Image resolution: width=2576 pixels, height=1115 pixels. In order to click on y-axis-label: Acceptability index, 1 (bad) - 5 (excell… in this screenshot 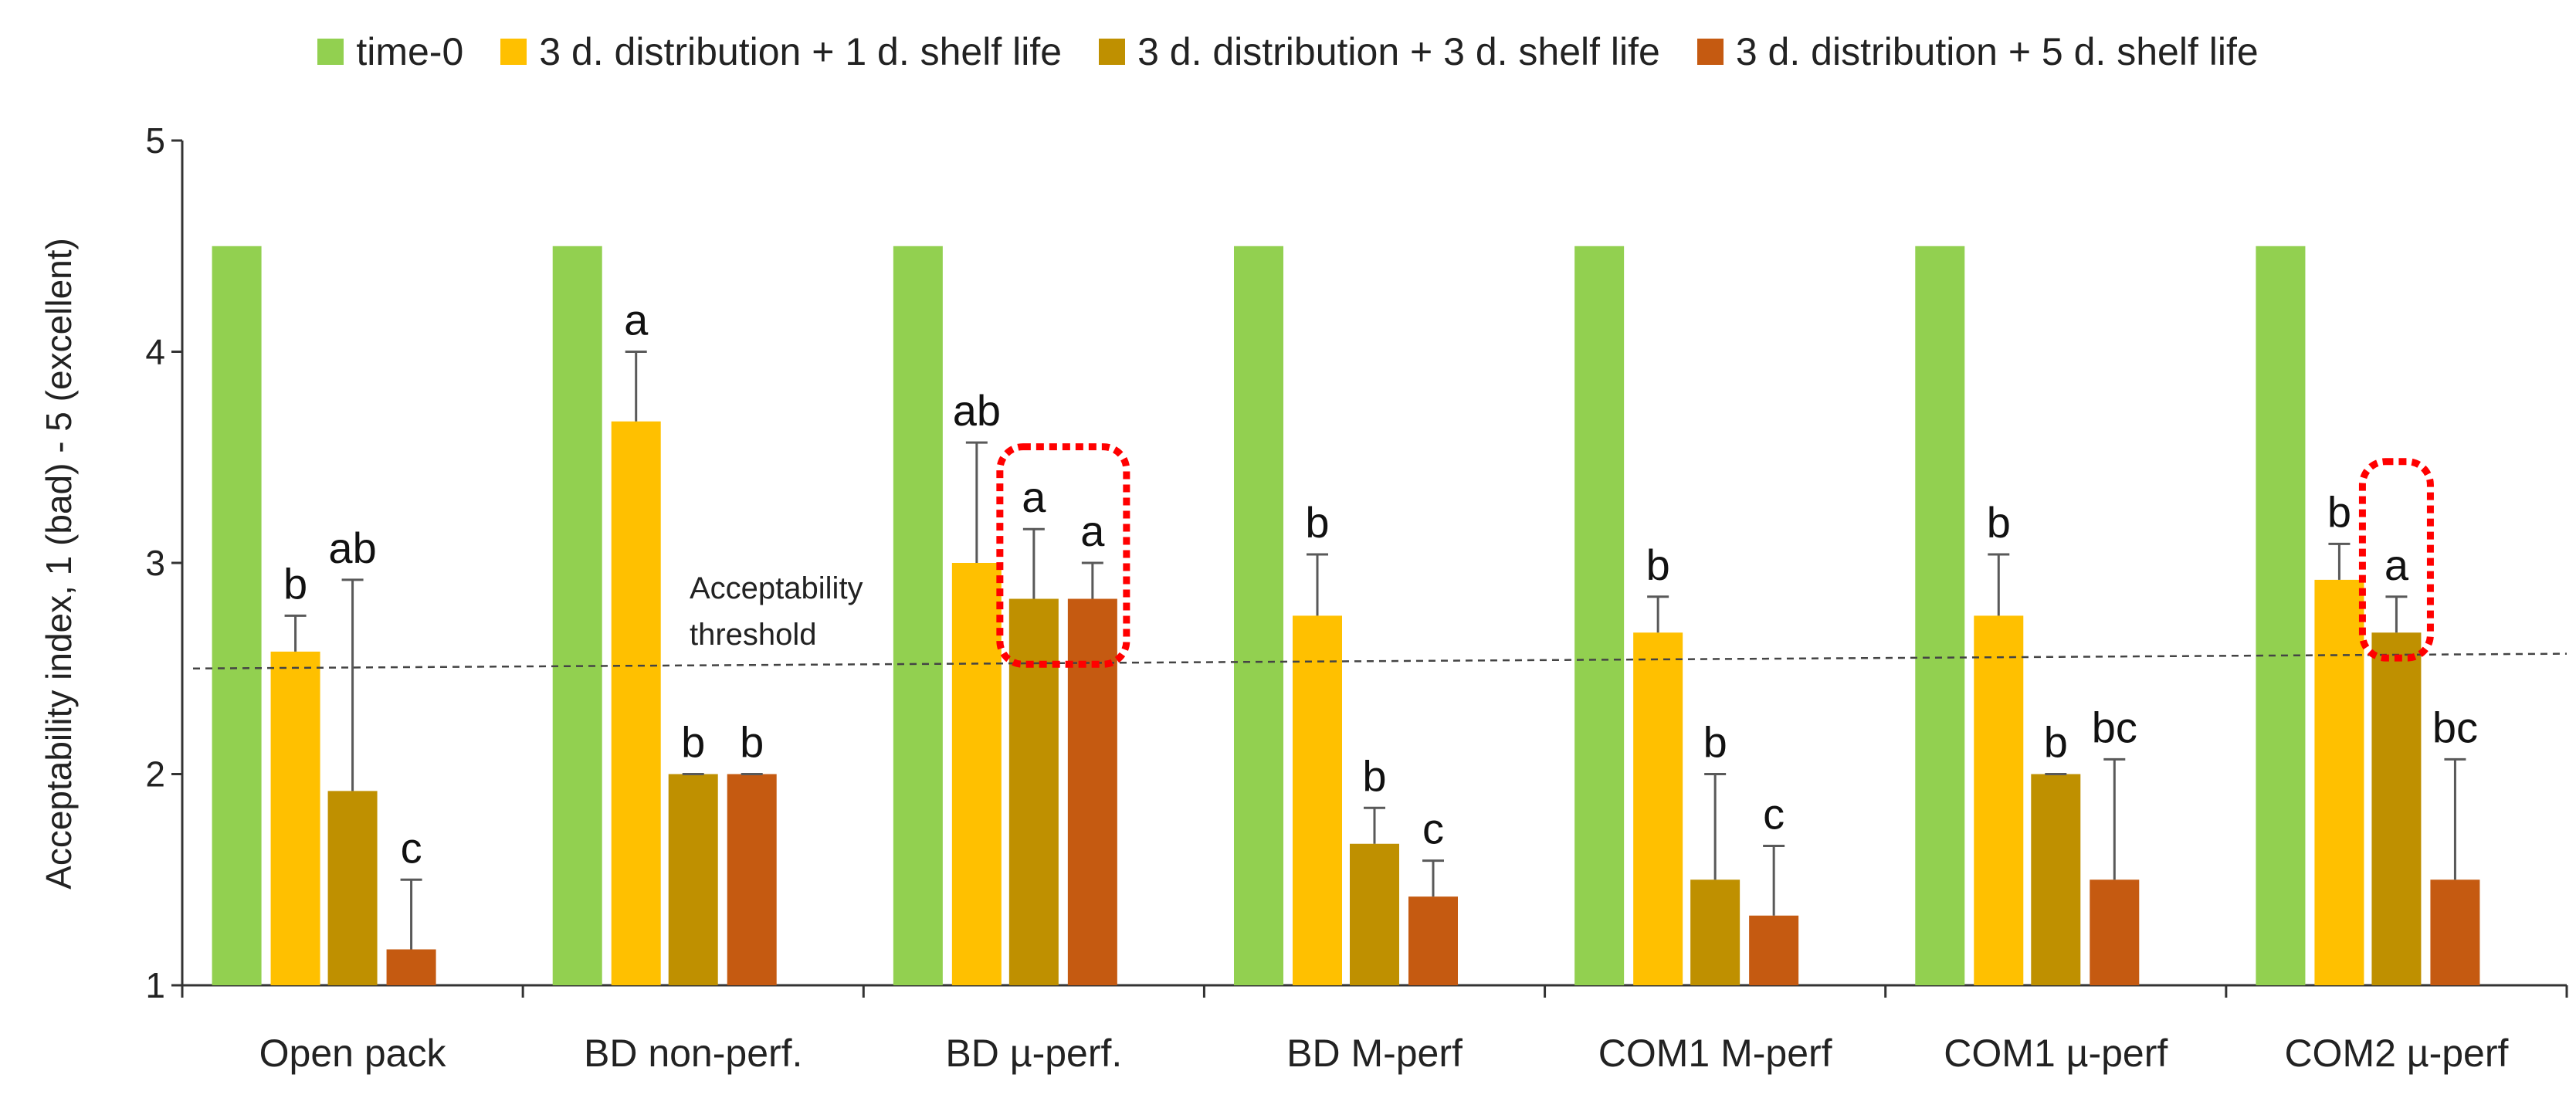, I will do `click(59, 564)`.